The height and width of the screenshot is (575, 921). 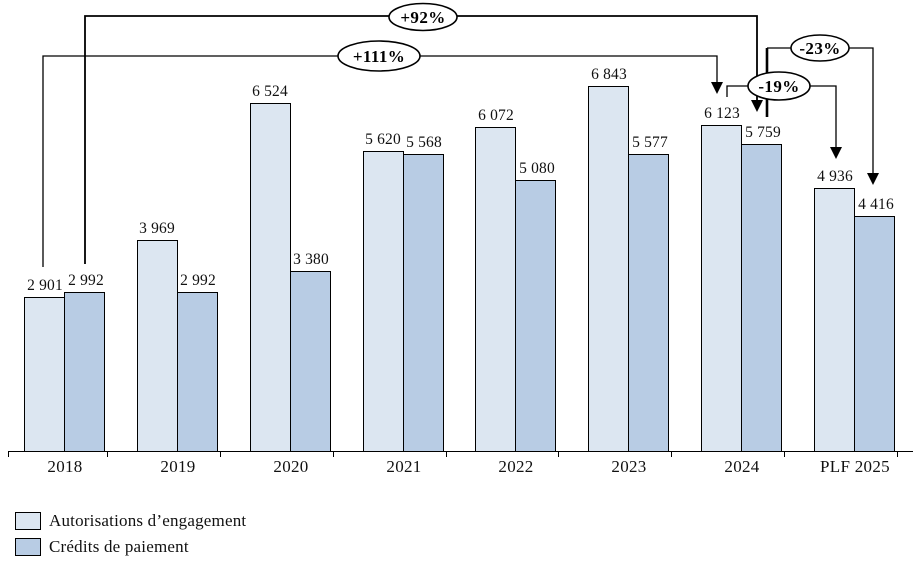 What do you see at coordinates (876, 204) in the screenshot?
I see `bar-value-label: 4 416` at bounding box center [876, 204].